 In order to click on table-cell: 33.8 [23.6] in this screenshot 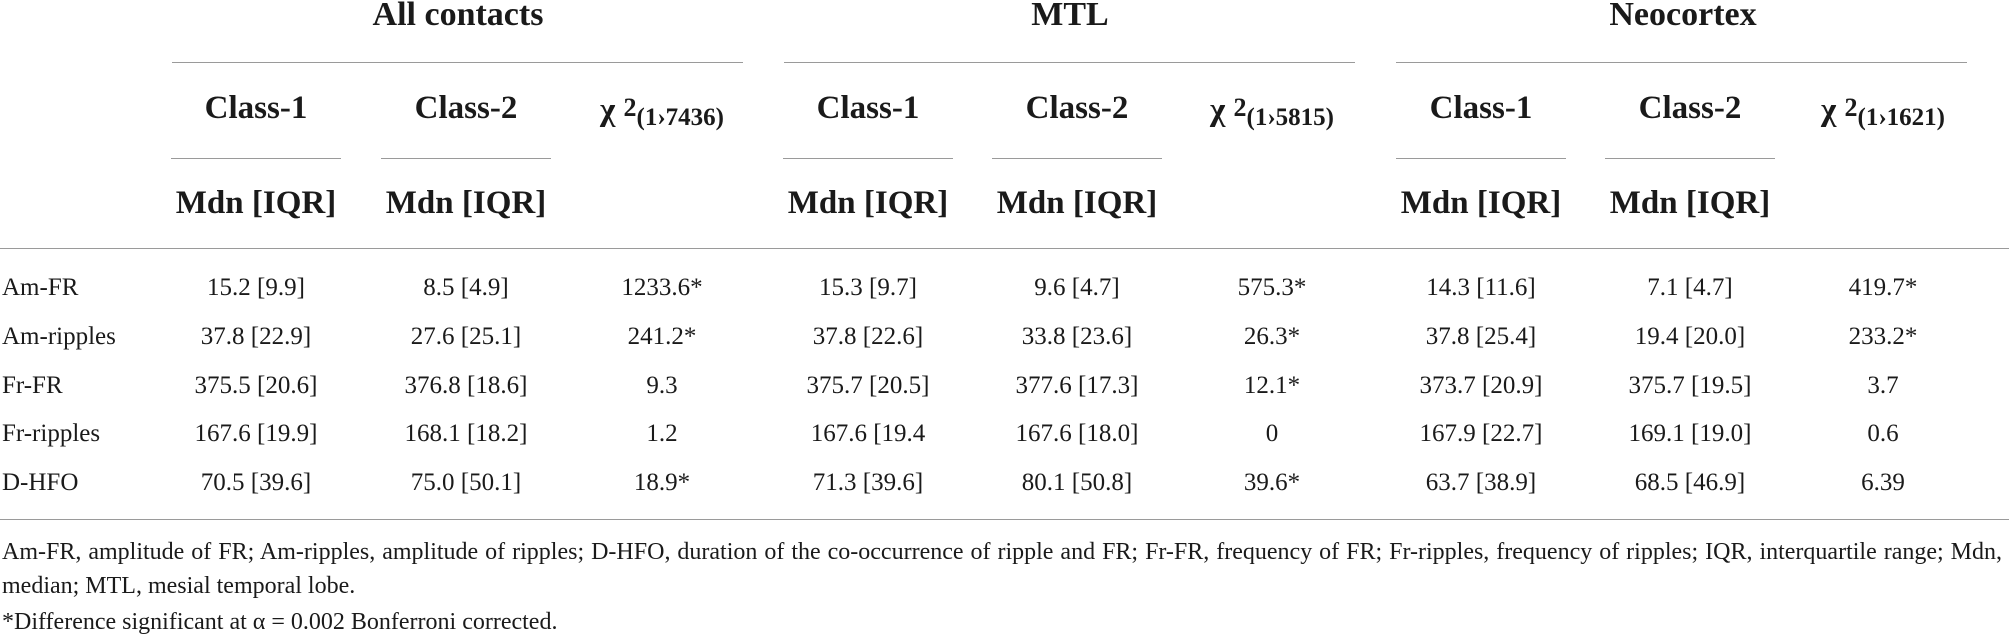, I will do `click(1077, 336)`.